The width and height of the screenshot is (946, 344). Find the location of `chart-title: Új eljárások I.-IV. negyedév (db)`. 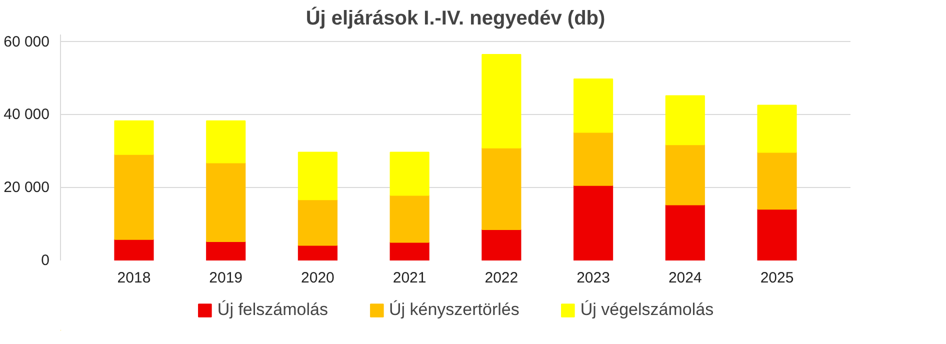

chart-title: Új eljárások I.-IV. negyedév (db) is located at coordinates (456, 18).